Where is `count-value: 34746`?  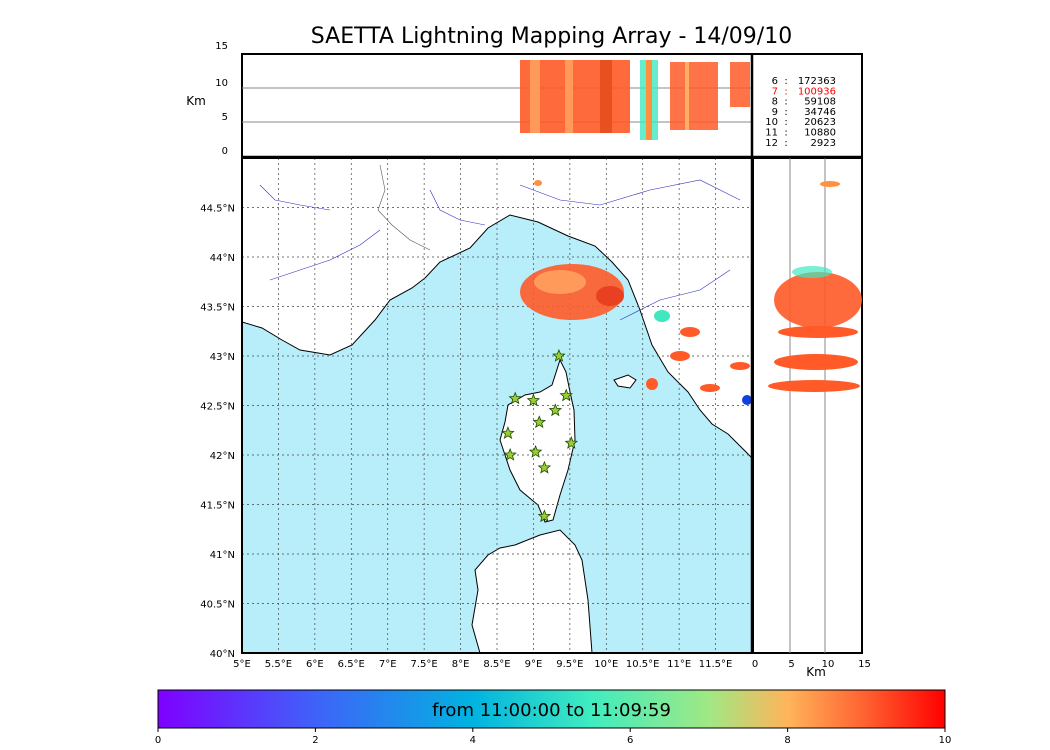
count-value: 34746 is located at coordinates (820, 112).